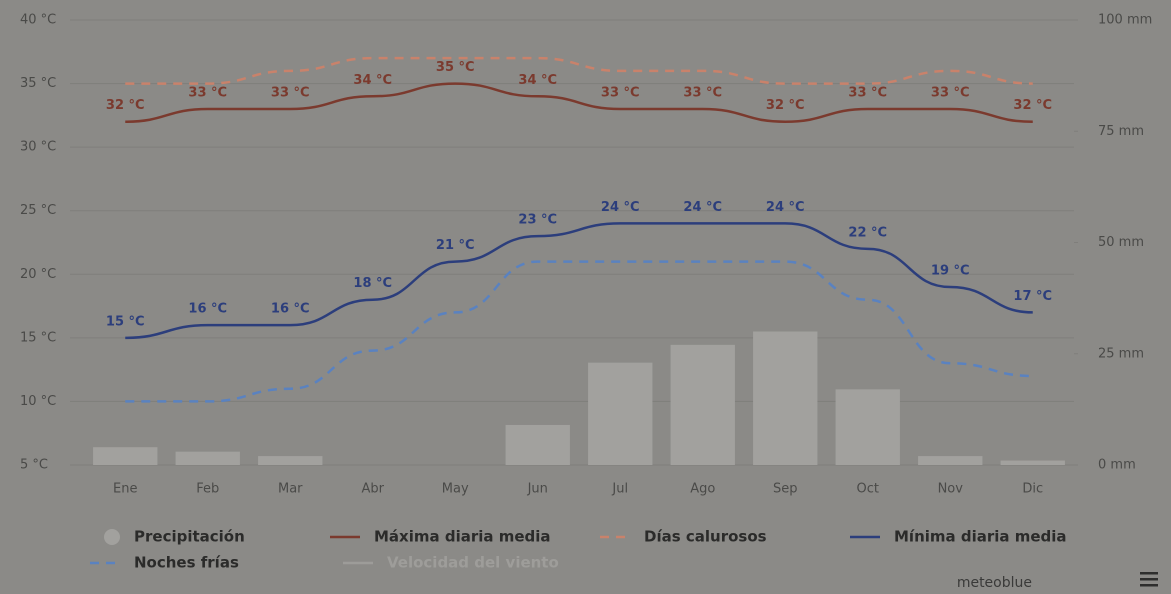 The height and width of the screenshot is (594, 1171). What do you see at coordinates (373, 489) in the screenshot?
I see `x-tick-label: Abr` at bounding box center [373, 489].